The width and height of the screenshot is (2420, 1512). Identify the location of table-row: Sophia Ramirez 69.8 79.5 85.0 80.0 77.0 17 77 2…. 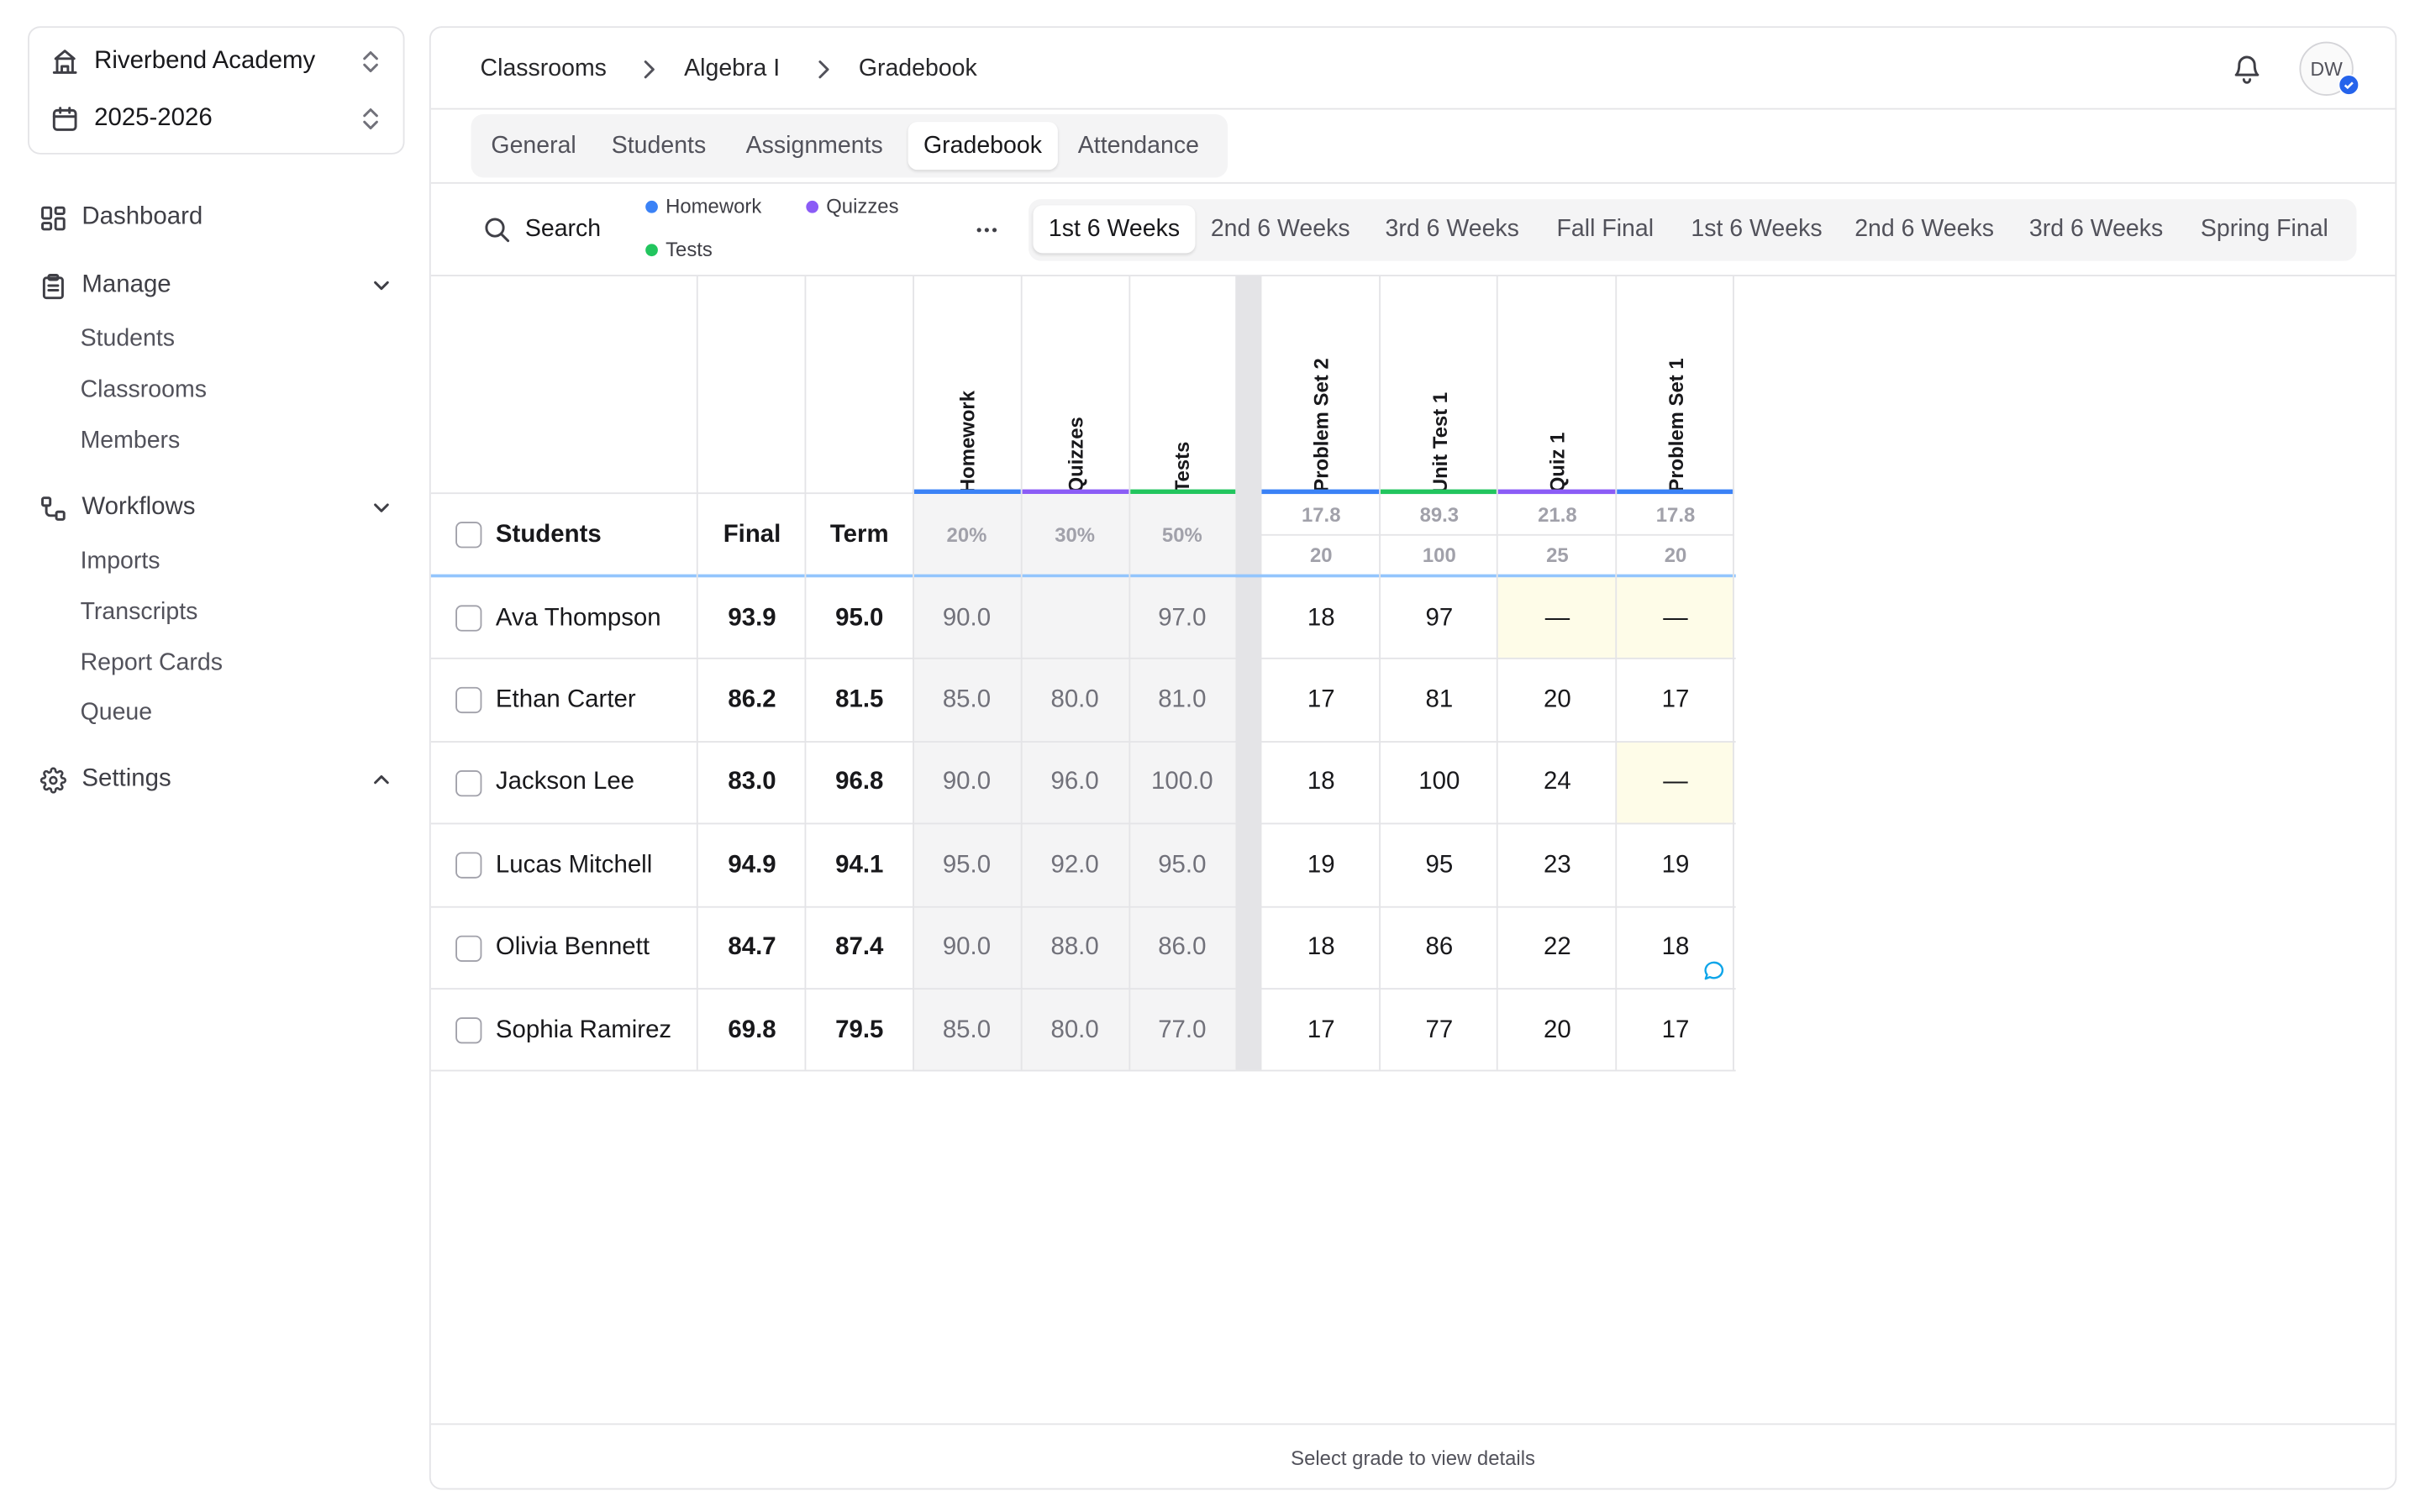
(1083, 1030).